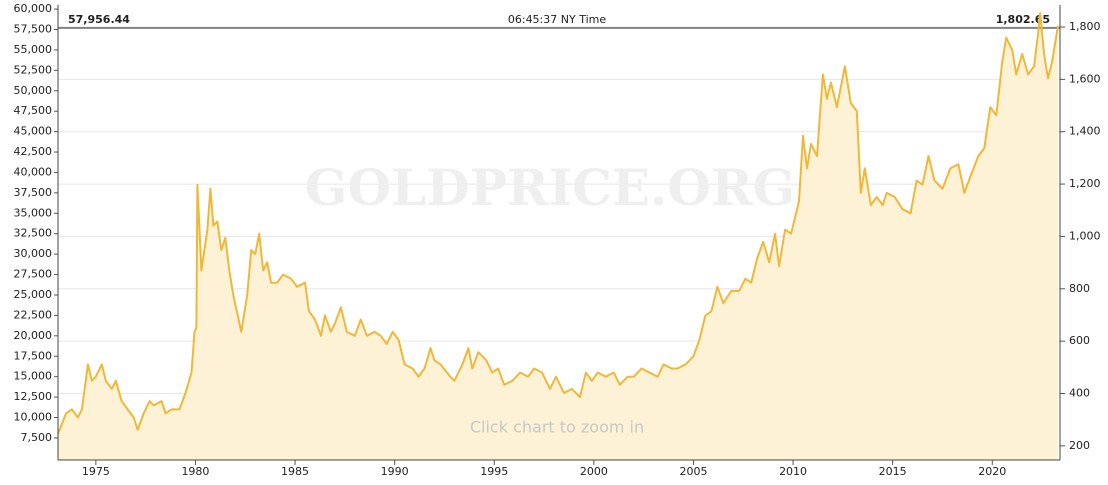  Describe the element at coordinates (1079, 288) in the screenshot. I see `y2-tick-label: 800` at that location.